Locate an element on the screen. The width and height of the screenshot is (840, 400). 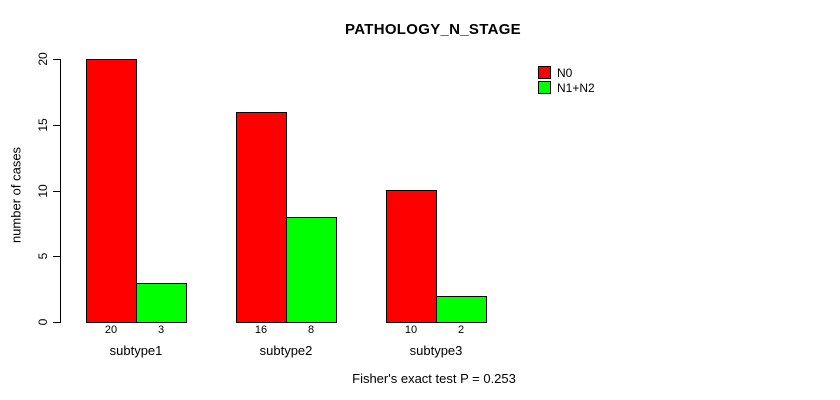
legend-label: N1+N2 is located at coordinates (576, 87).